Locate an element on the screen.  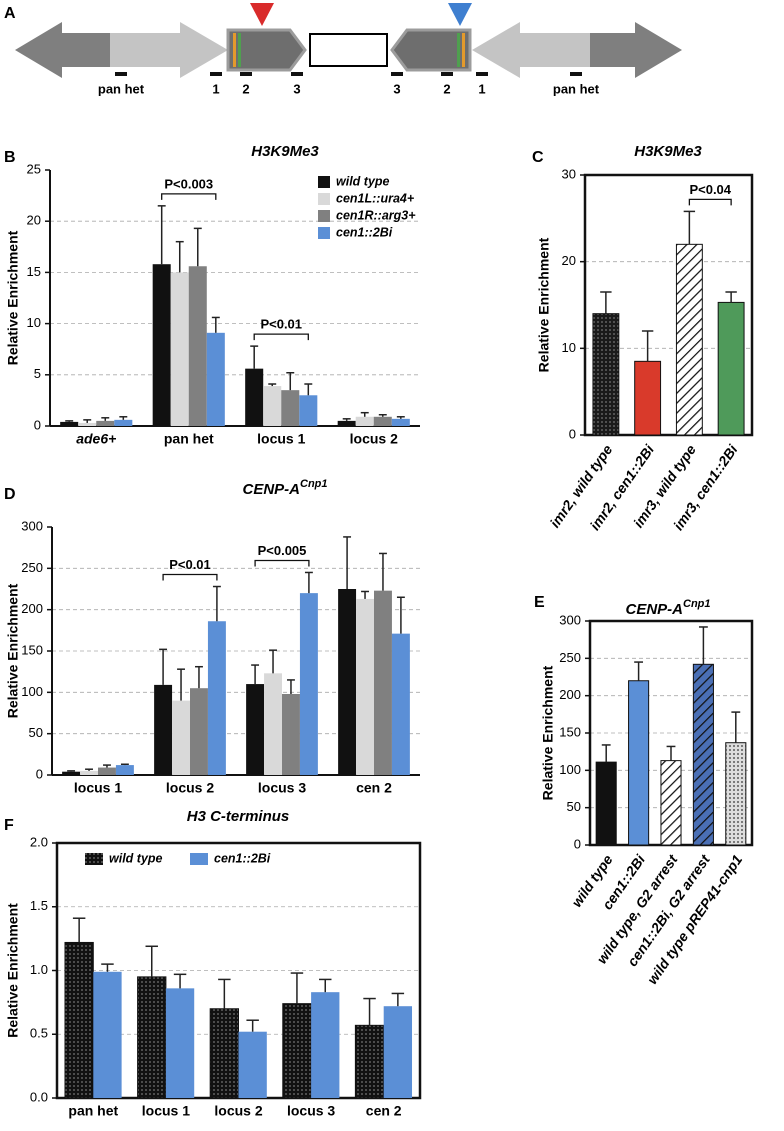
y-tick-label: 300 is located at coordinates (570, 619).